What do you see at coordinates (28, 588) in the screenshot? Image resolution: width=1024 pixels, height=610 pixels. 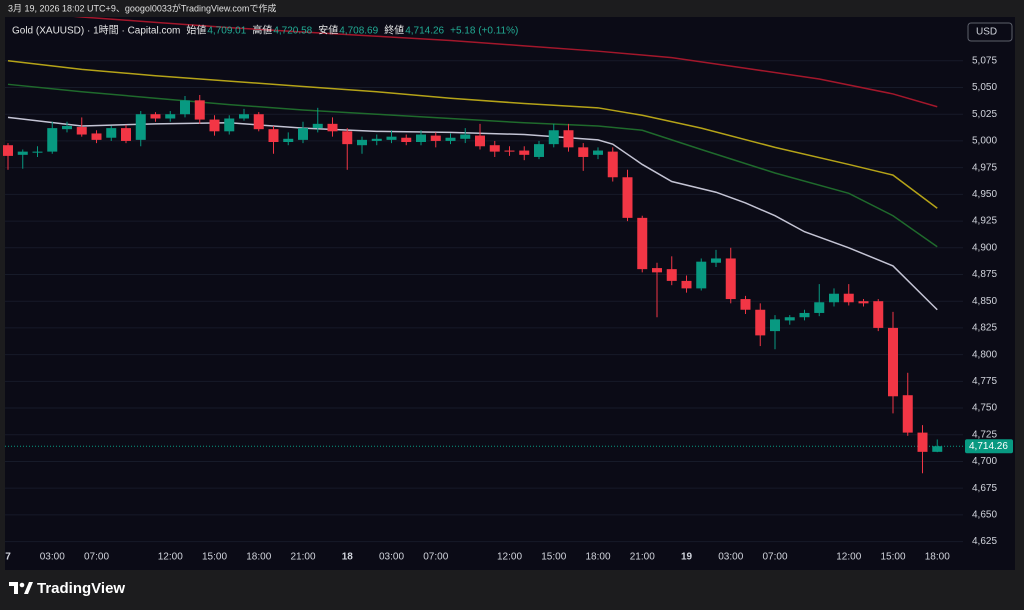 I see `logo-mark-slash` at bounding box center [28, 588].